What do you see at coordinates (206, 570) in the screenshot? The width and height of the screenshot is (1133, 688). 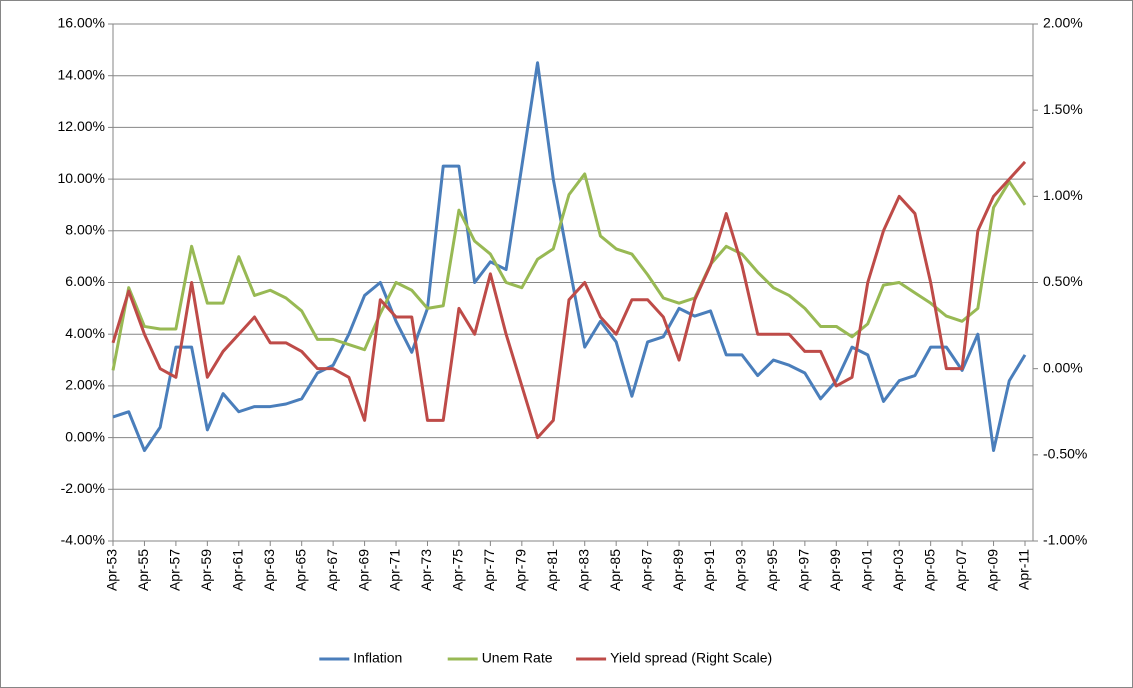 I see `x-tick-label: Apr-59` at bounding box center [206, 570].